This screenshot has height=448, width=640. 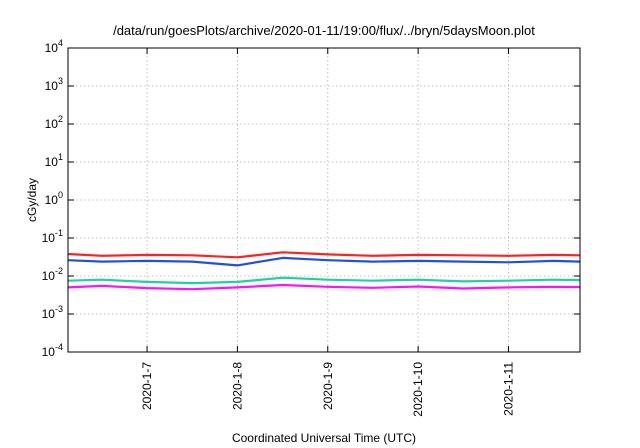 What do you see at coordinates (32, 200) in the screenshot?
I see `y-axis-label: cGy/day` at bounding box center [32, 200].